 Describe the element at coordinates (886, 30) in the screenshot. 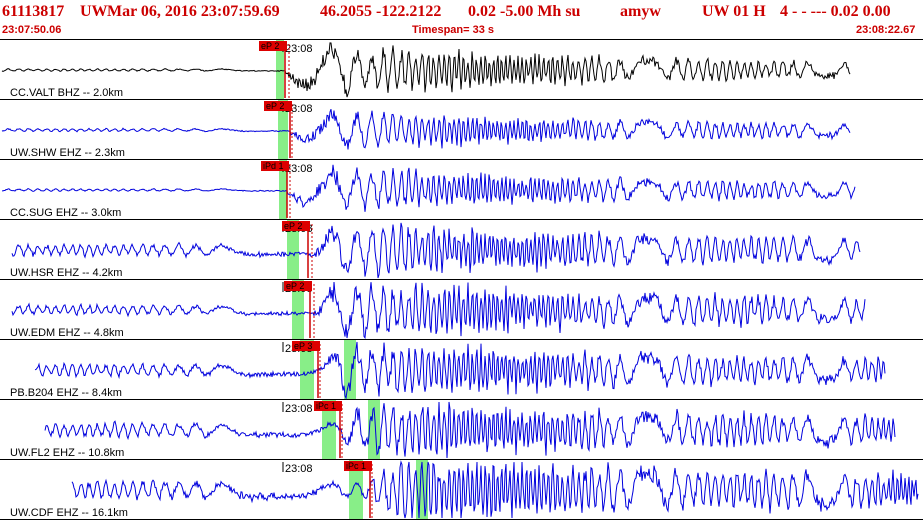

I see `window-end-time: 23:08:22.67` at that location.